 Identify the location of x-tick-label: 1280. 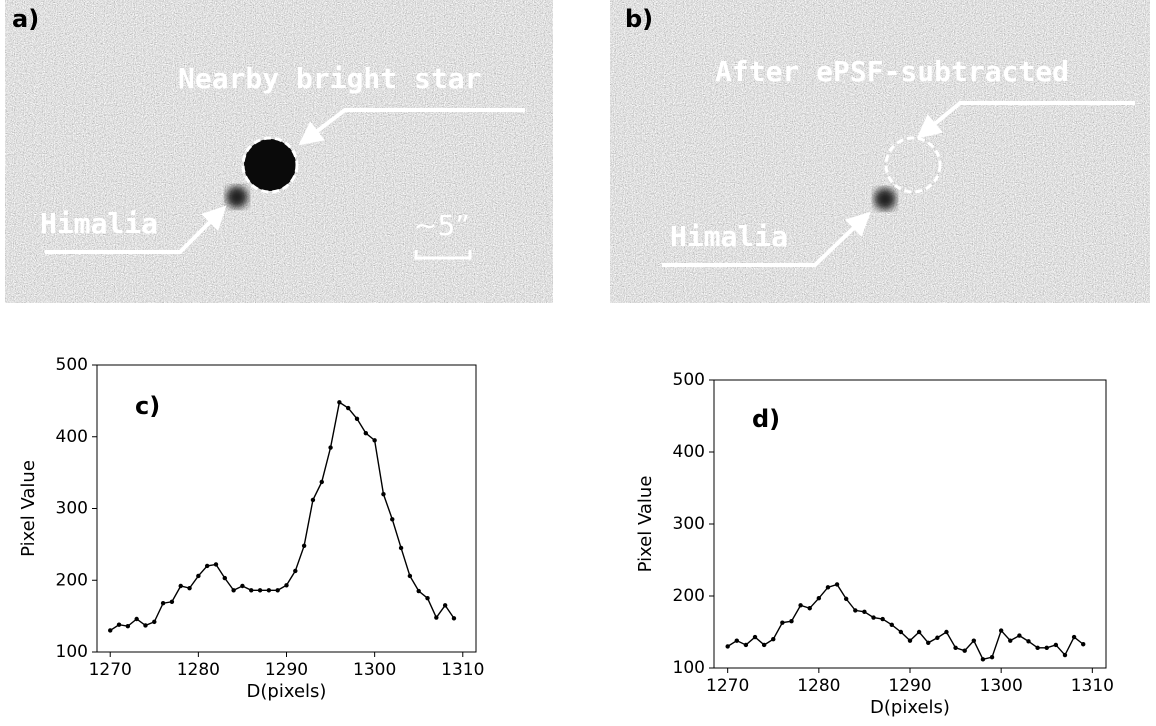
(818, 686).